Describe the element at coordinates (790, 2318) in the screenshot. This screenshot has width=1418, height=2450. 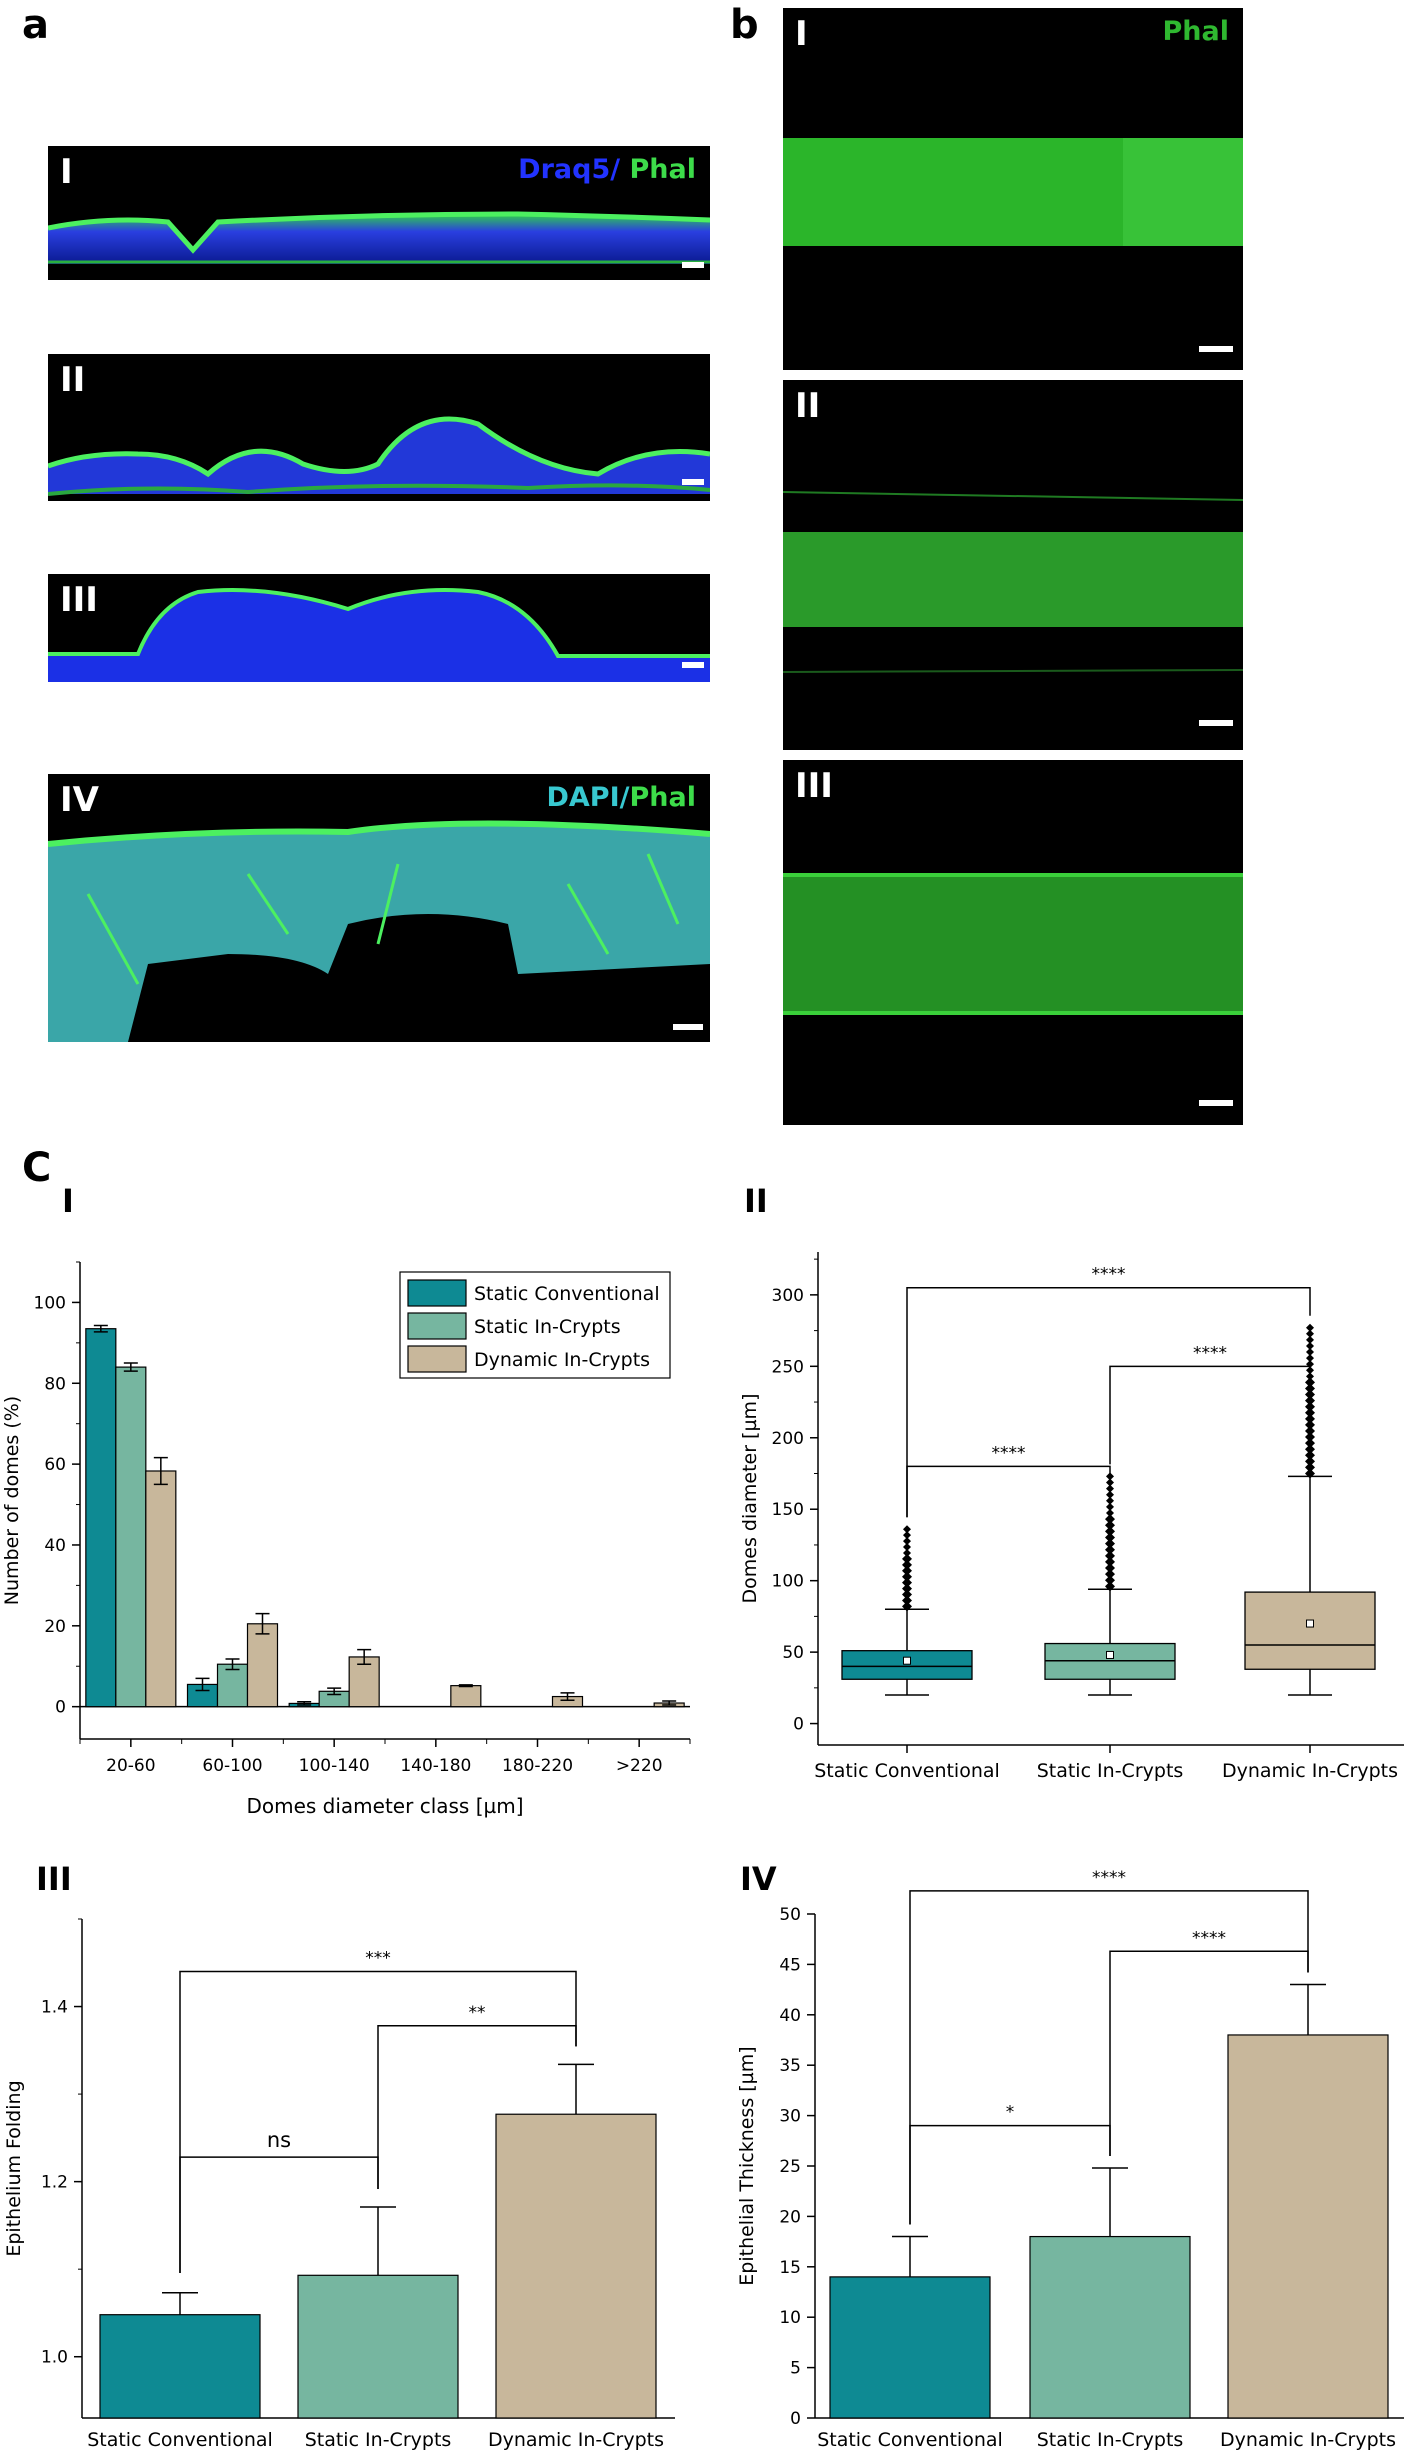
I see `y-tick-label: 10` at that location.